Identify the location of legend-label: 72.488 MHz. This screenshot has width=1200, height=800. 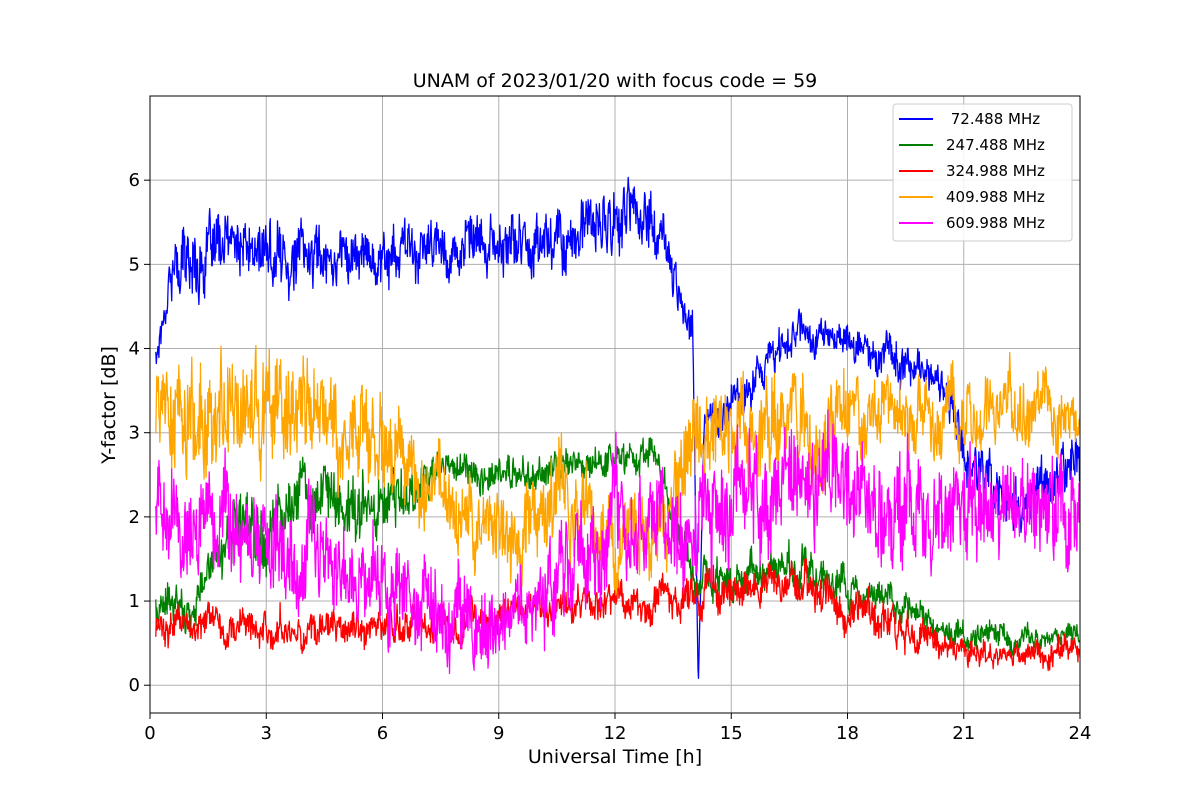
(993, 119).